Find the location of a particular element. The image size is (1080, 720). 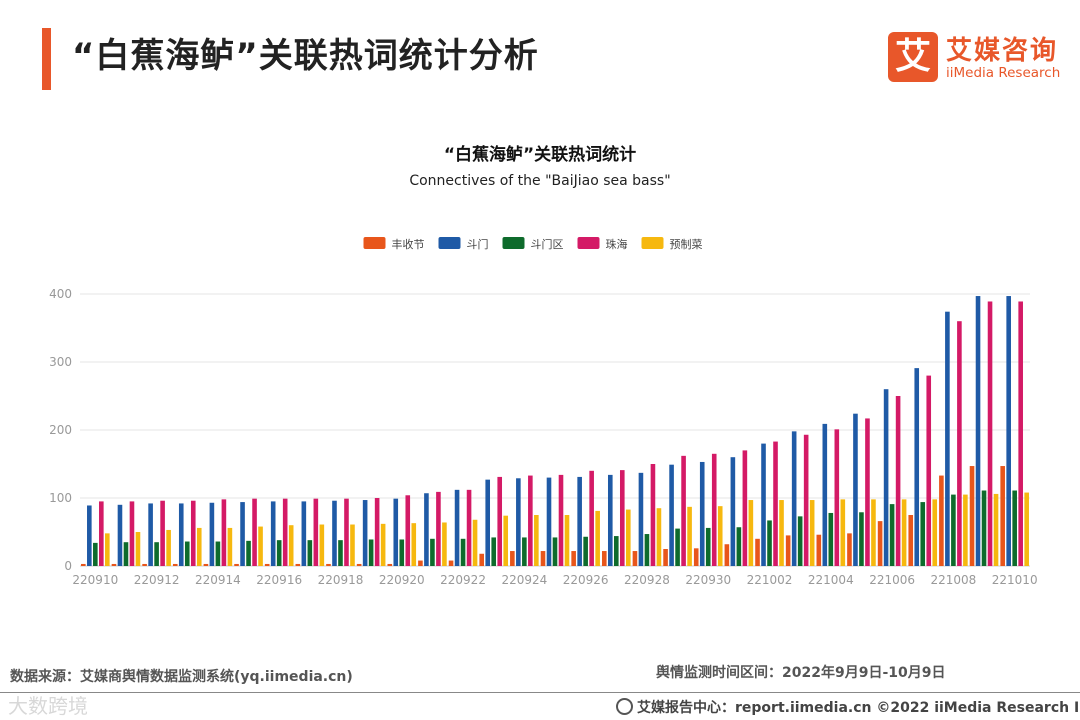

x-tick-label: 220918 is located at coordinates (341, 580).